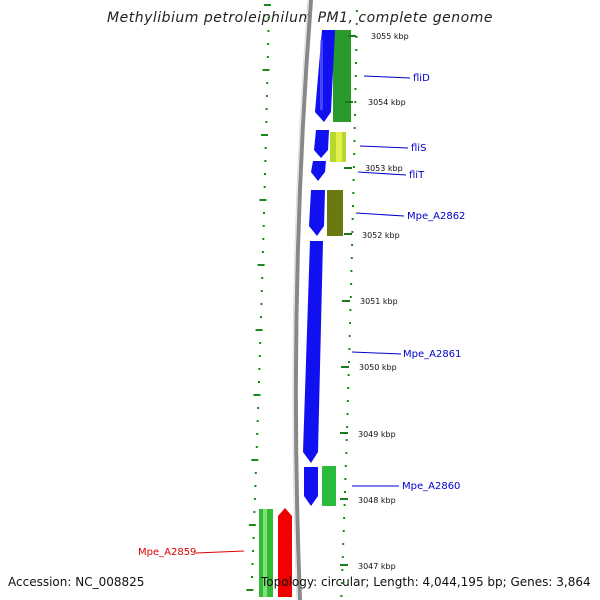 The image size is (600, 600). What do you see at coordinates (258, 297) in the screenshot?
I see `inner-tick-ring` at bounding box center [258, 297].